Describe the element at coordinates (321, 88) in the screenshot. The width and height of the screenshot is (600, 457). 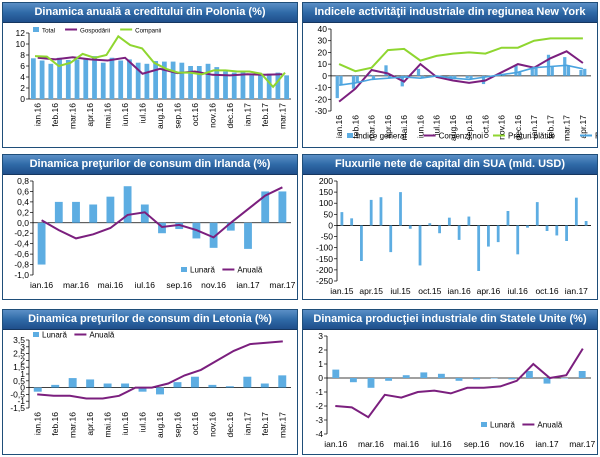
I see `y-tick-label: -10` at that location.